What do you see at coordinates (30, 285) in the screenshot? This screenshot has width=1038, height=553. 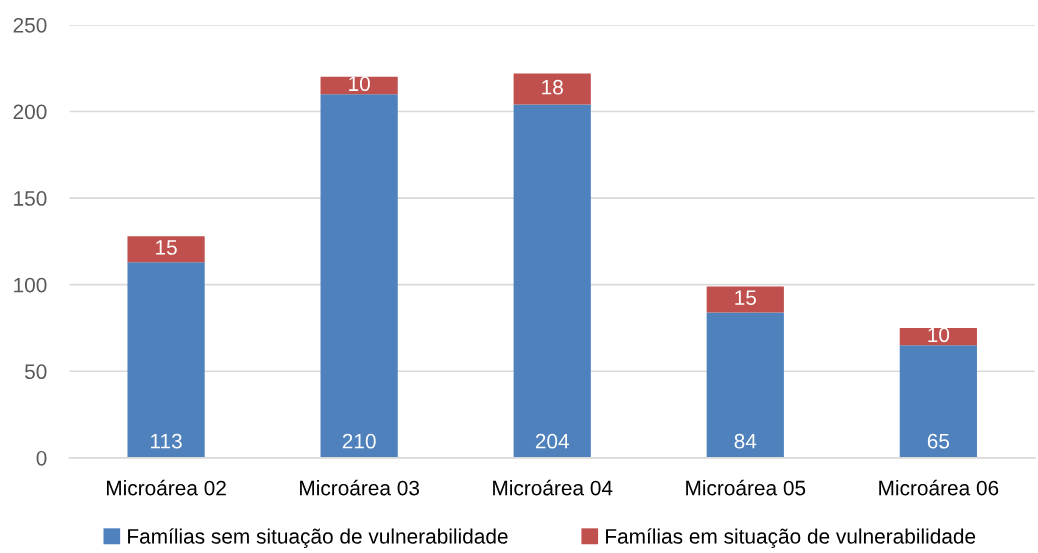 I see `y-tick-label: 100` at bounding box center [30, 285].